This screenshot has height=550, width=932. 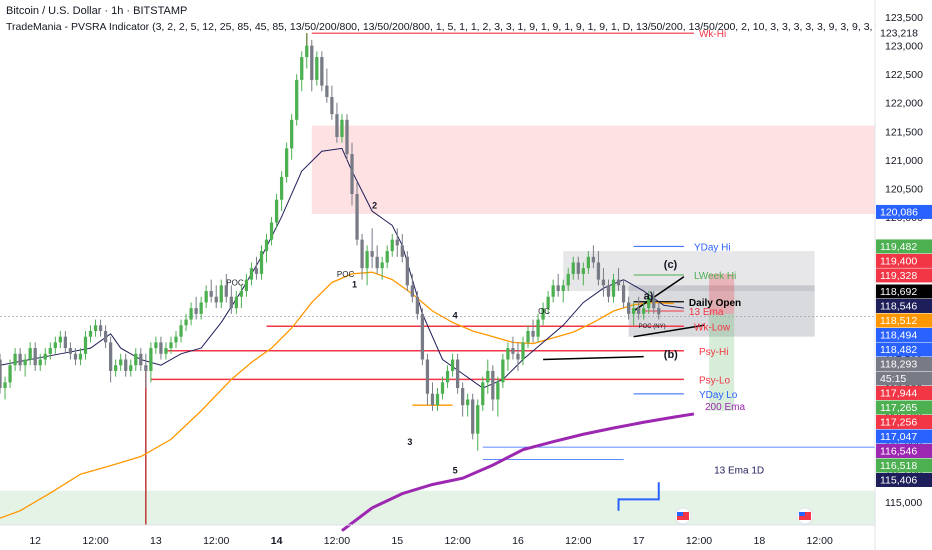 What do you see at coordinates (898, 306) in the screenshot?
I see `price-label: 118,546` at bounding box center [898, 306].